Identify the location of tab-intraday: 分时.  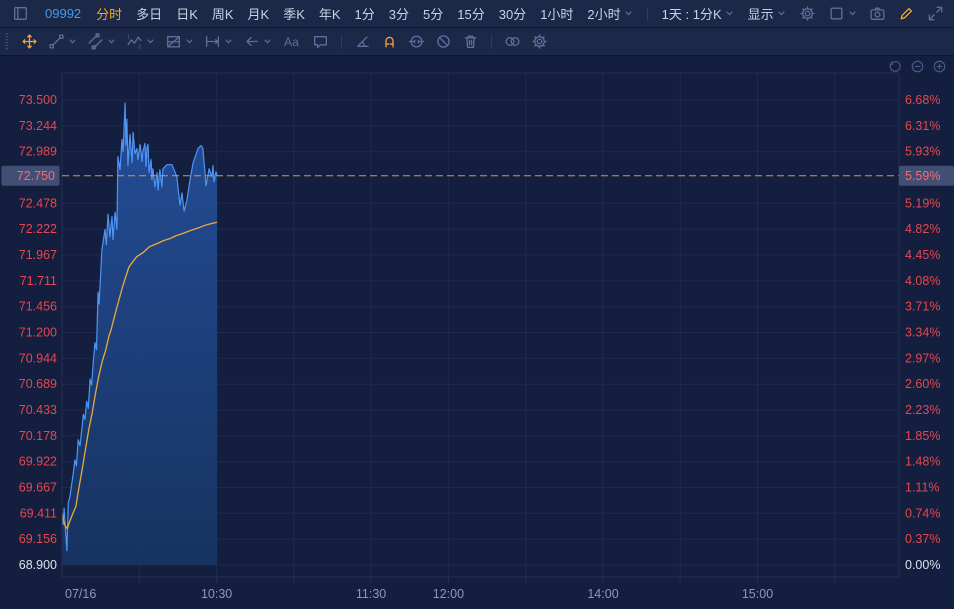
(109, 13).